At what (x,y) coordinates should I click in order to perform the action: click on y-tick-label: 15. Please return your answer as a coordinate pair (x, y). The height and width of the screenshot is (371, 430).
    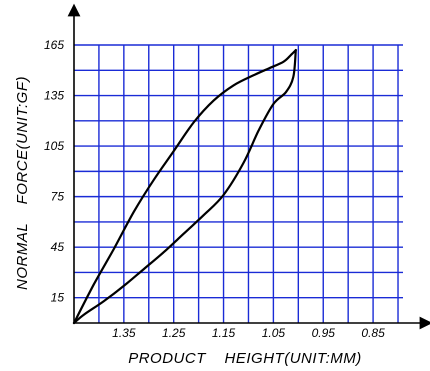
    Looking at the image, I should click on (58, 298).